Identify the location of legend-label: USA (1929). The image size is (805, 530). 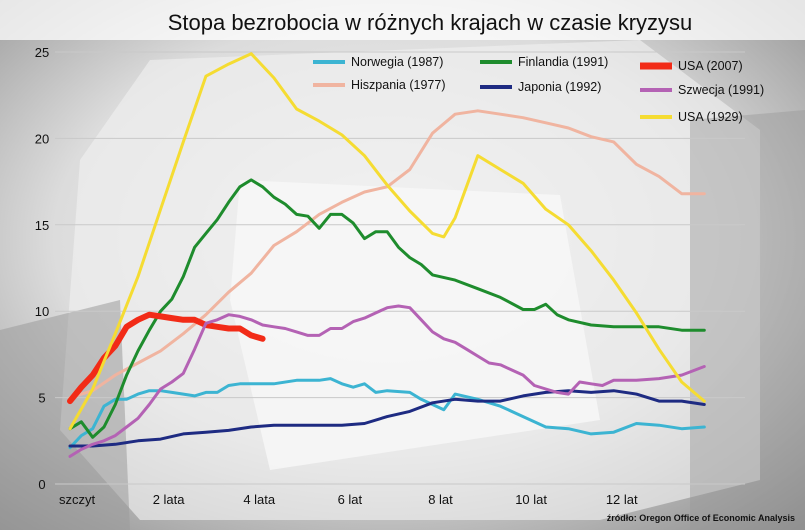
(710, 117).